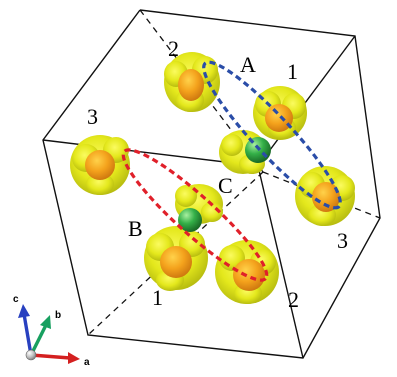 The width and height of the screenshot is (397, 377). I want to click on molecule-3-left, so click(100, 165).